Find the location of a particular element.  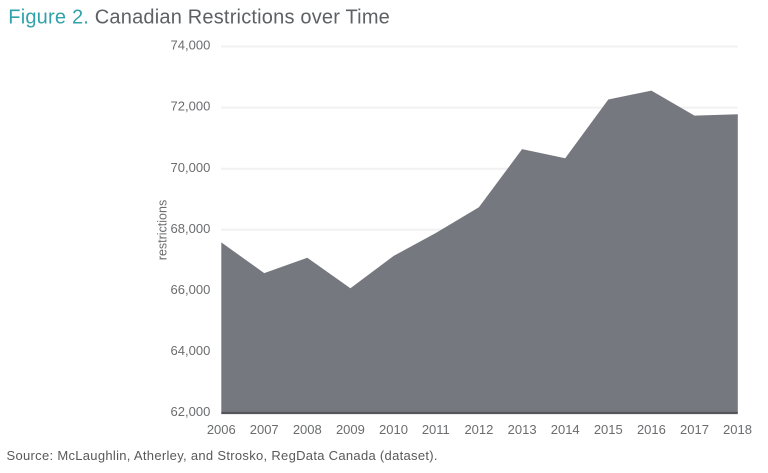

svg-text: restrictions is located at coordinates (163, 230).